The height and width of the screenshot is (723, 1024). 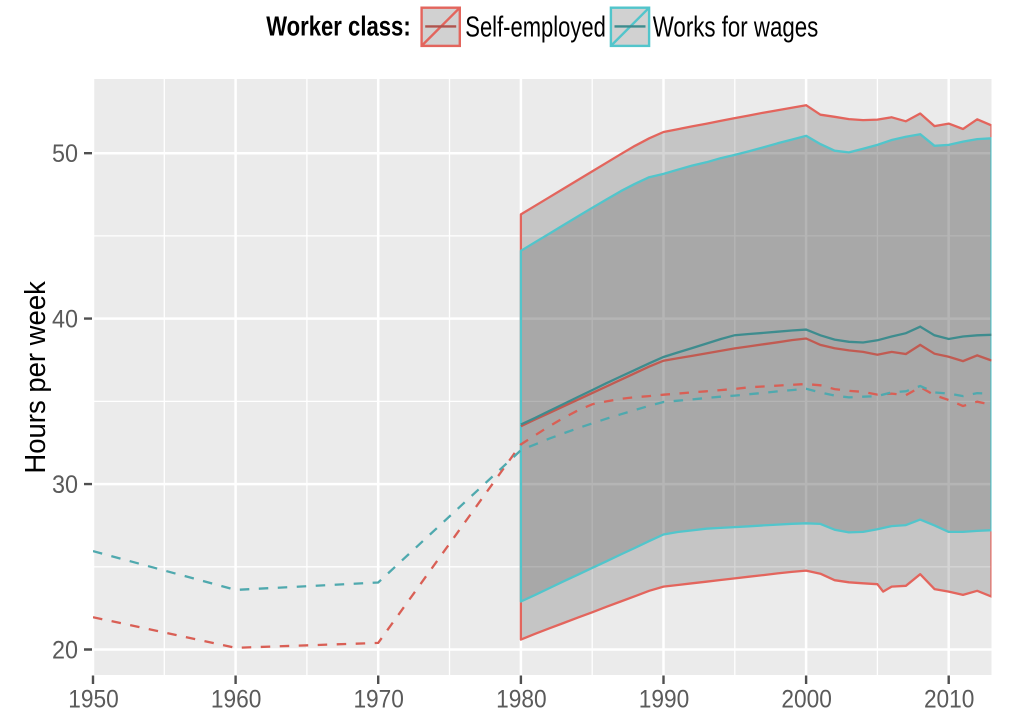 What do you see at coordinates (36, 377) in the screenshot?
I see `svg-text: Hours per week` at bounding box center [36, 377].